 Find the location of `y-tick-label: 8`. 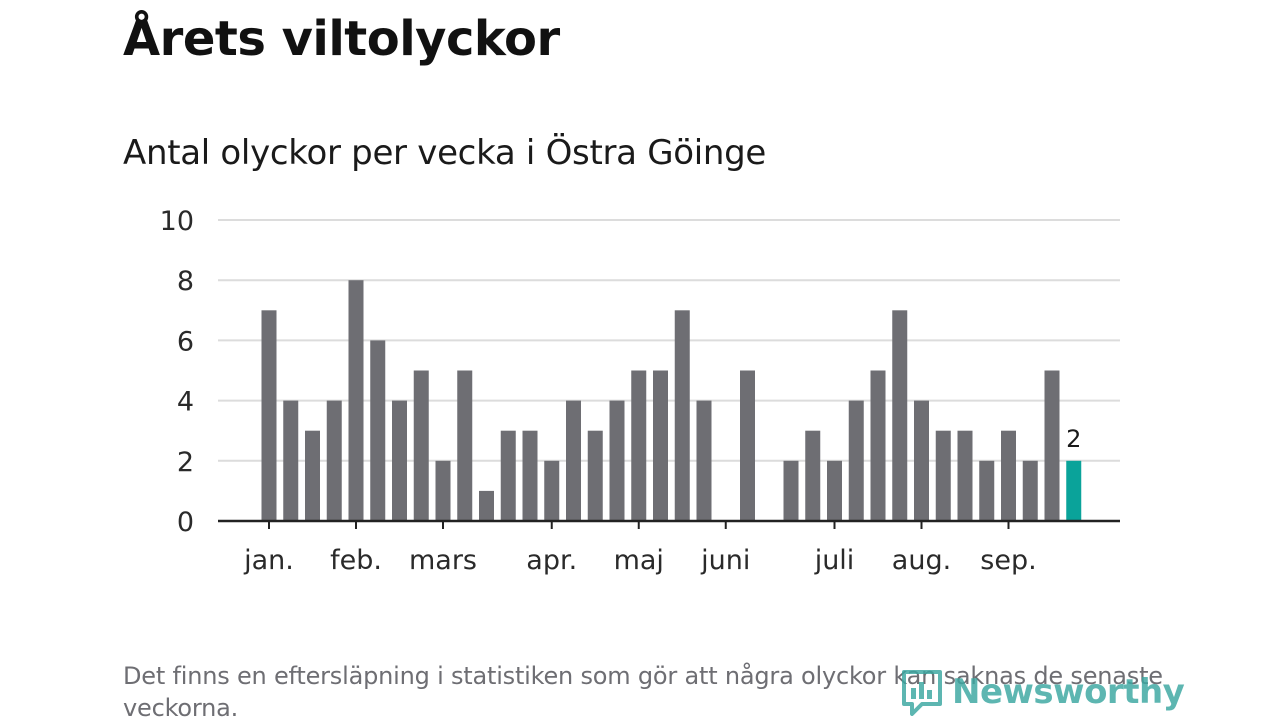

y-tick-label: 8 is located at coordinates (185, 281).